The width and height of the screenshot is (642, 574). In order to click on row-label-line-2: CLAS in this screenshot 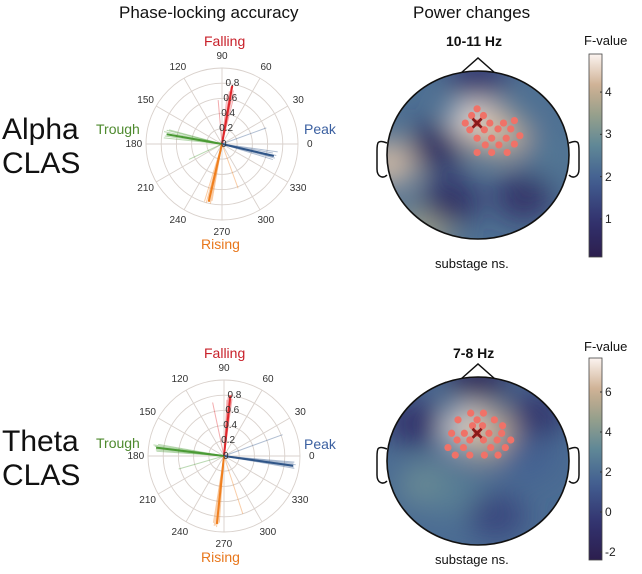, I will do `click(41, 475)`.